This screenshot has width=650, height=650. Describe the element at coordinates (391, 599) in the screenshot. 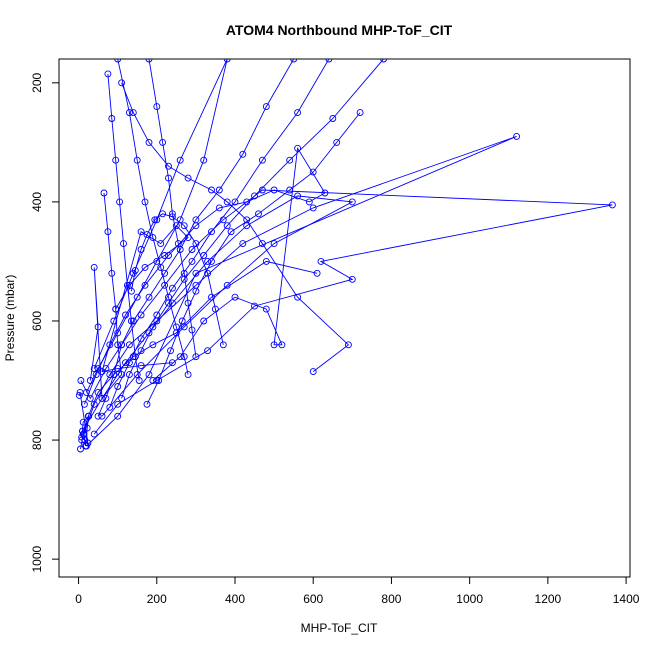

I see `x-tick-label: 800` at that location.